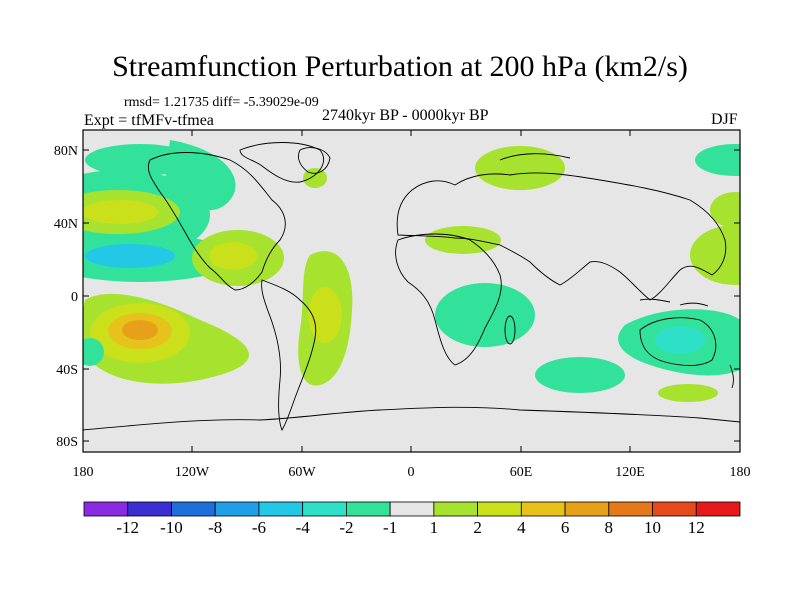  I want to click on field-camerica-core, so click(233, 256).